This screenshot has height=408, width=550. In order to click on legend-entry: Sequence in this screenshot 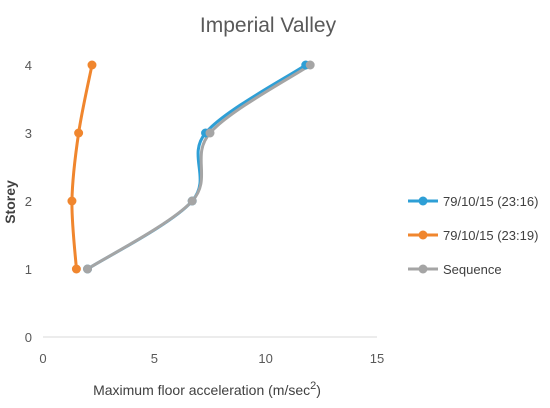, I will do `click(472, 269)`.